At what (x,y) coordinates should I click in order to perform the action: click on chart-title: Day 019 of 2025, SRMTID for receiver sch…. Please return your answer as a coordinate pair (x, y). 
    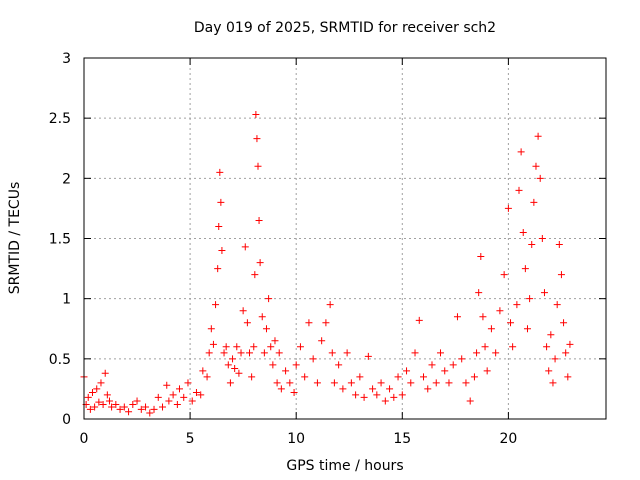
    Looking at the image, I should click on (345, 28).